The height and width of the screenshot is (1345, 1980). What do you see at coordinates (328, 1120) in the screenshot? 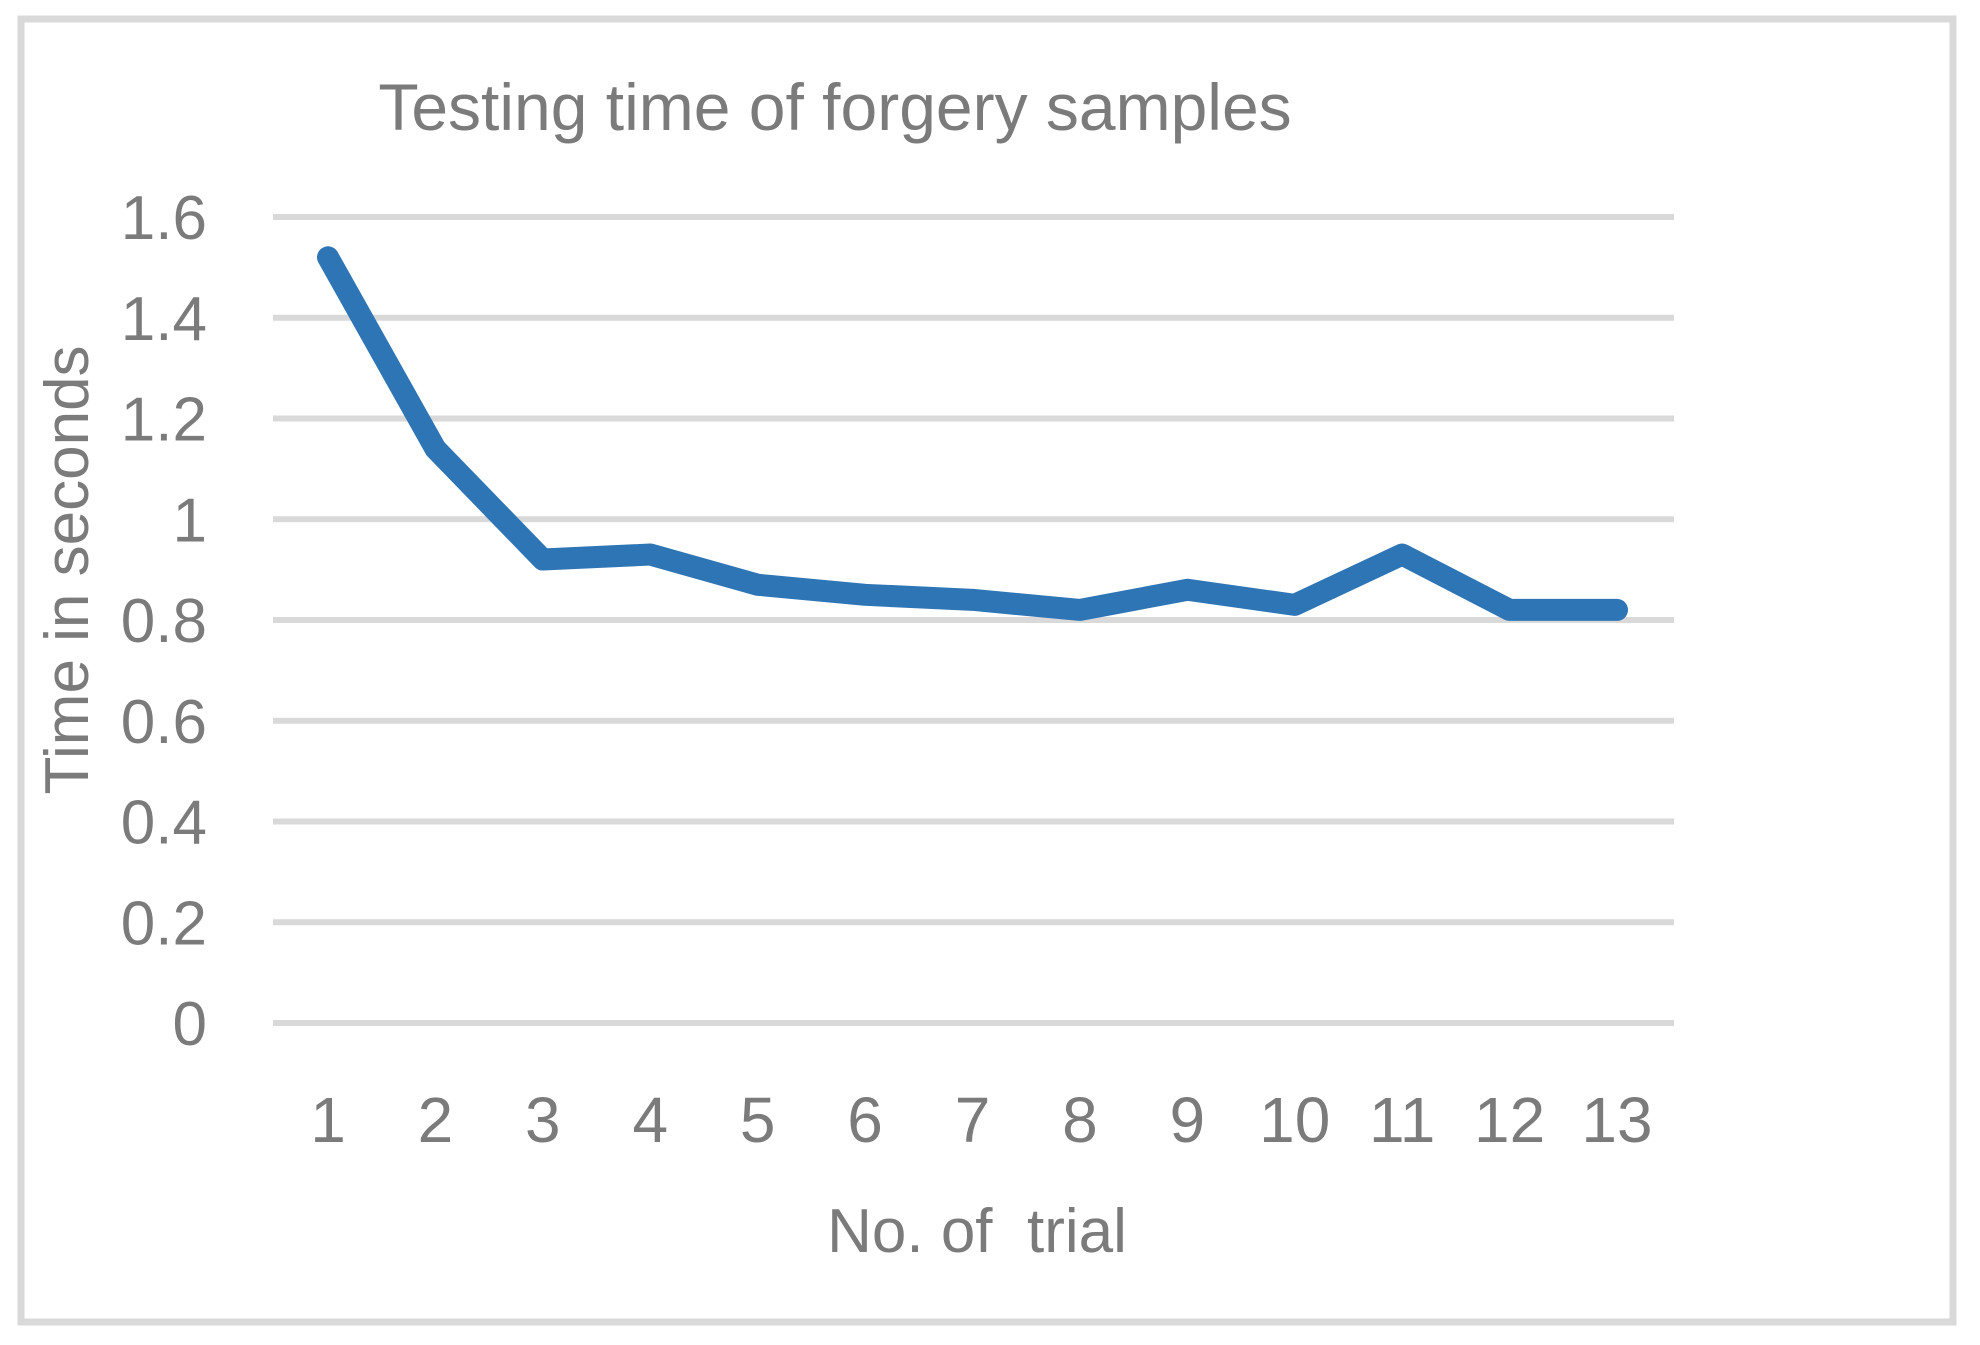
I see `x-tick-label: 1` at bounding box center [328, 1120].